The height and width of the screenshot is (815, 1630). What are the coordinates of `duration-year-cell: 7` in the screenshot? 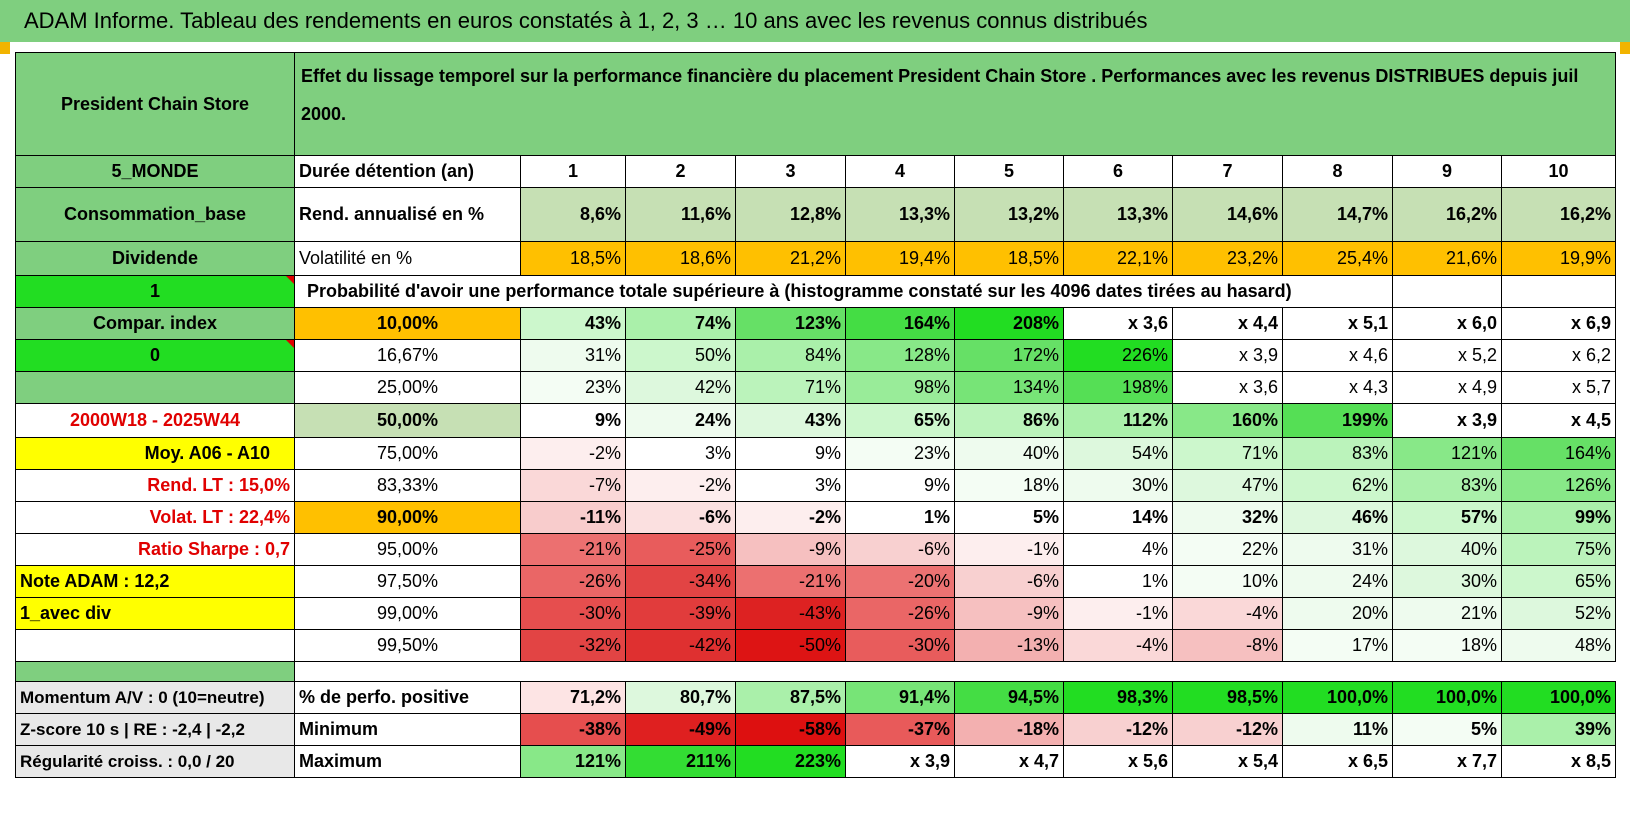 It's located at (1227, 171).